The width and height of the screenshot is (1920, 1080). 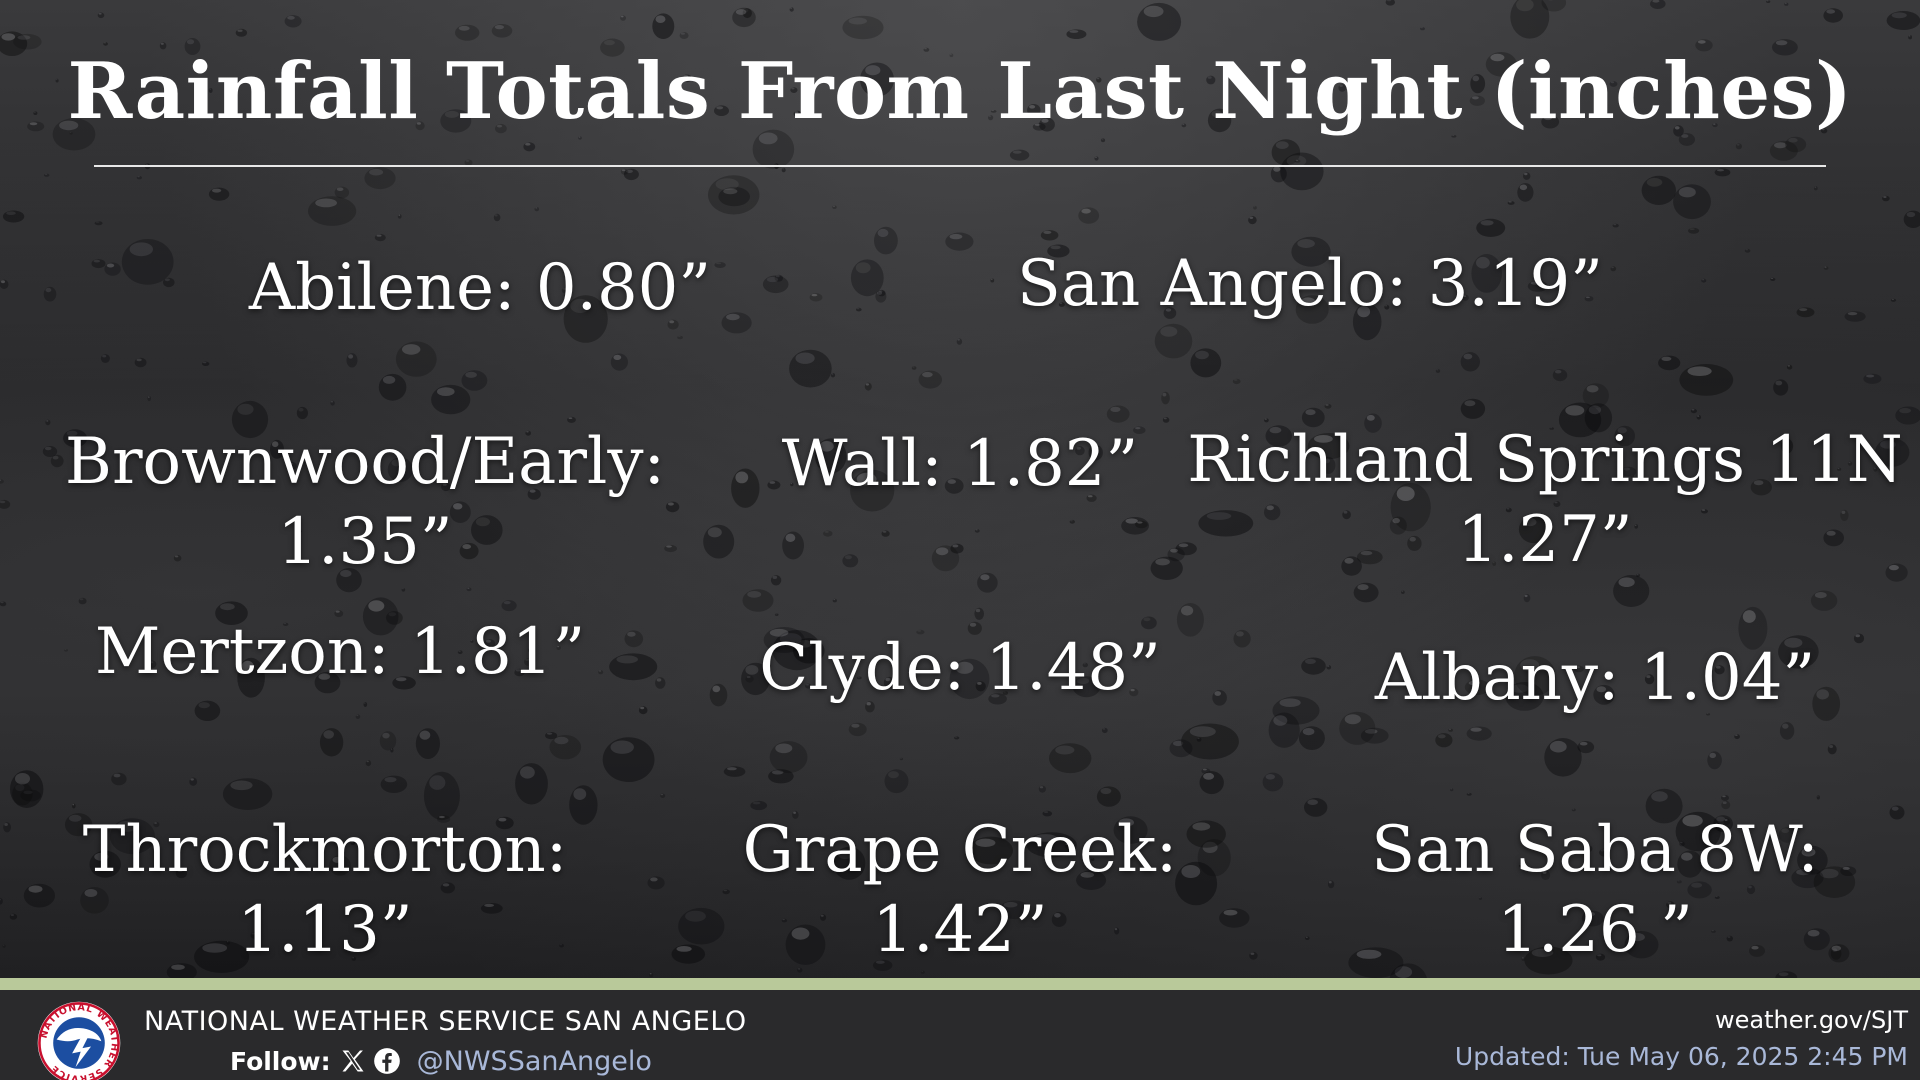 I want to click on city-albany: Albany: 1.04”, so click(x=1595, y=678).